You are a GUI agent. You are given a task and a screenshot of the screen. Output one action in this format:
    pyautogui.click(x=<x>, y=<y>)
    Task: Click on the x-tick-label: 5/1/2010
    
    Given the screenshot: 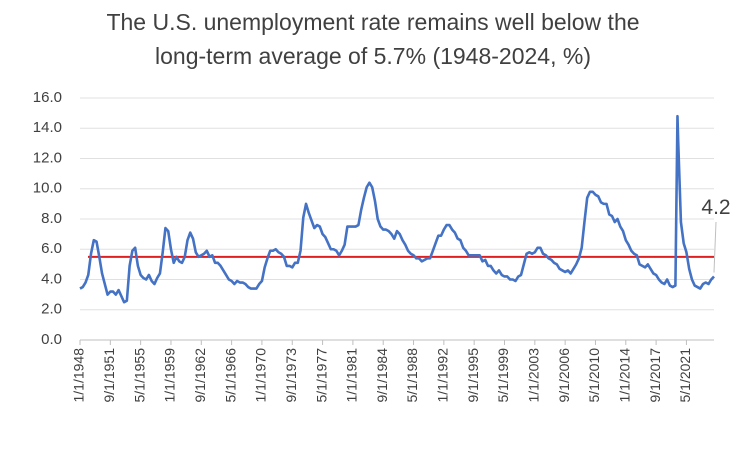 What is the action you would take?
    pyautogui.click(x=594, y=375)
    